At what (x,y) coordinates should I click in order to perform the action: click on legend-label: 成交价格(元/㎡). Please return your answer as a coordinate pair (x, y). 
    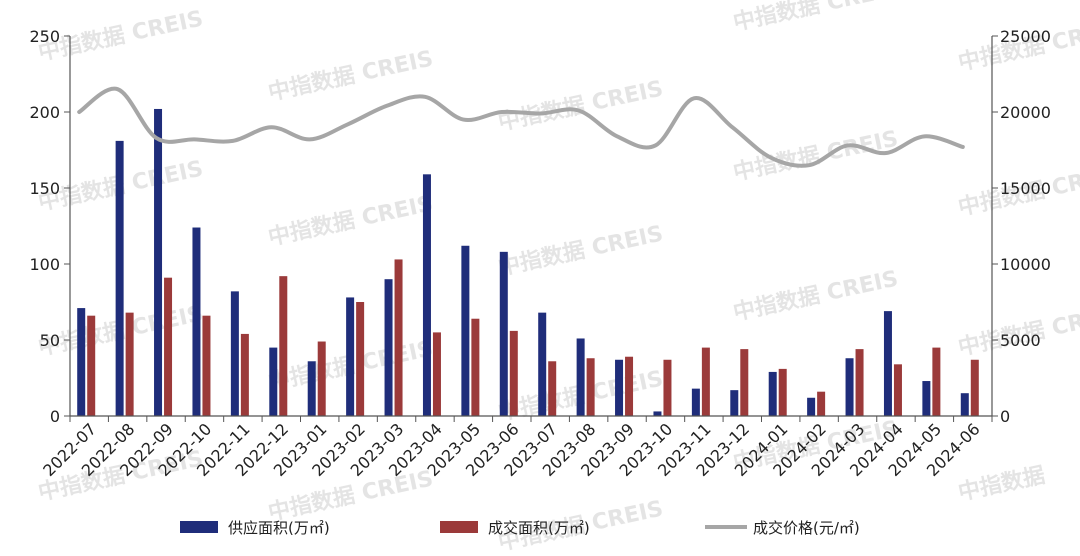
    Looking at the image, I should click on (806, 528).